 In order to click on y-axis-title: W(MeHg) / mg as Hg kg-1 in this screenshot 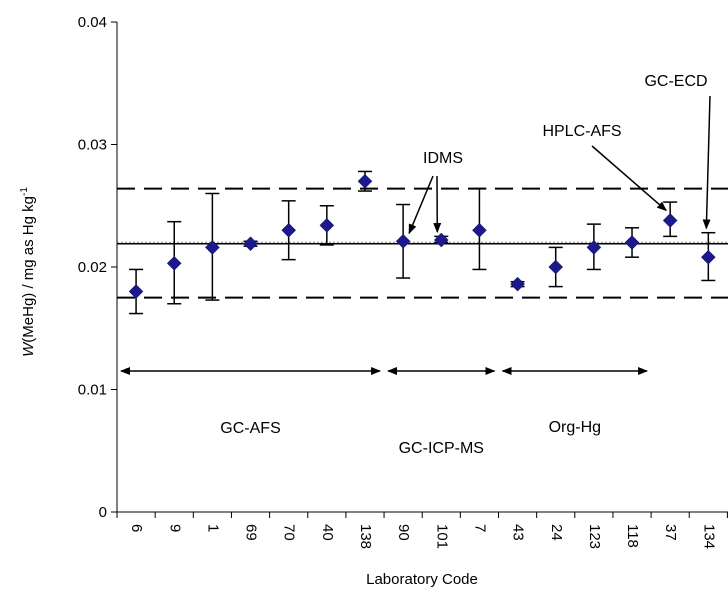, I will do `click(28, 272)`.